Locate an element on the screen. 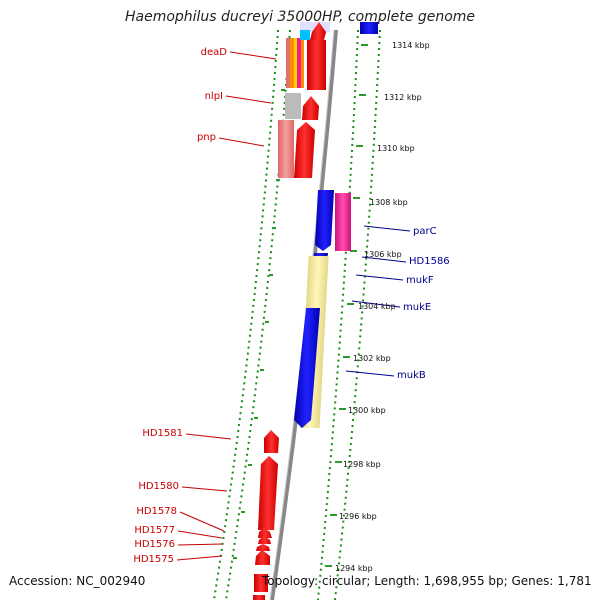 The image size is (600, 600). gene-label-nlpI: nlpI is located at coordinates (214, 96).